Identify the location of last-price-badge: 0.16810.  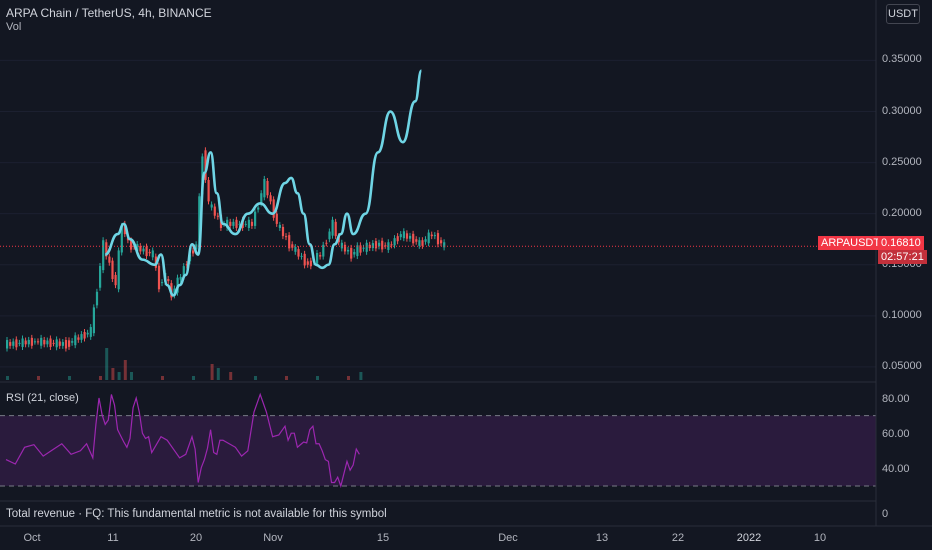
(901, 243).